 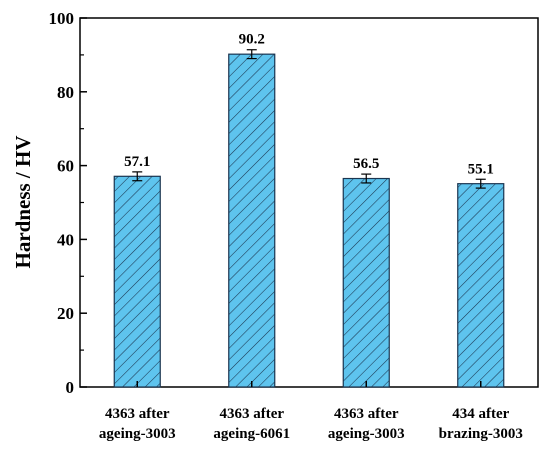 What do you see at coordinates (137, 434) in the screenshot?
I see `x-tick-label-0-1: ageing-3003` at bounding box center [137, 434].